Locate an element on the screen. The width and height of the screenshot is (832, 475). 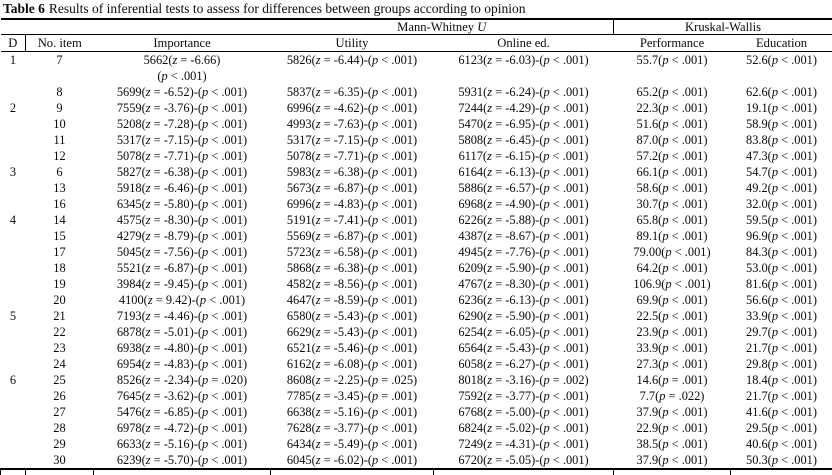
cell-utility: 4647(z = -8.59)-(p < .001) is located at coordinates (352, 300).